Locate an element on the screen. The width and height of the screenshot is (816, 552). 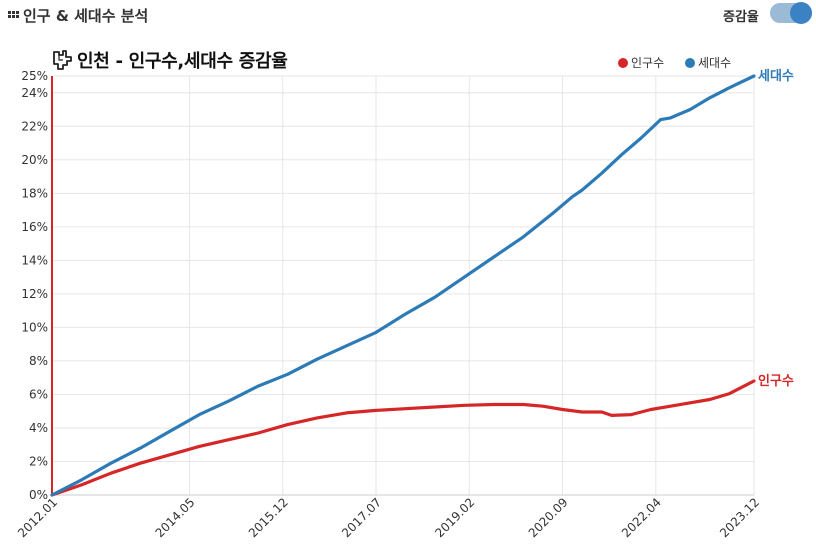
y-tick-label: 20% is located at coordinates (34, 160).